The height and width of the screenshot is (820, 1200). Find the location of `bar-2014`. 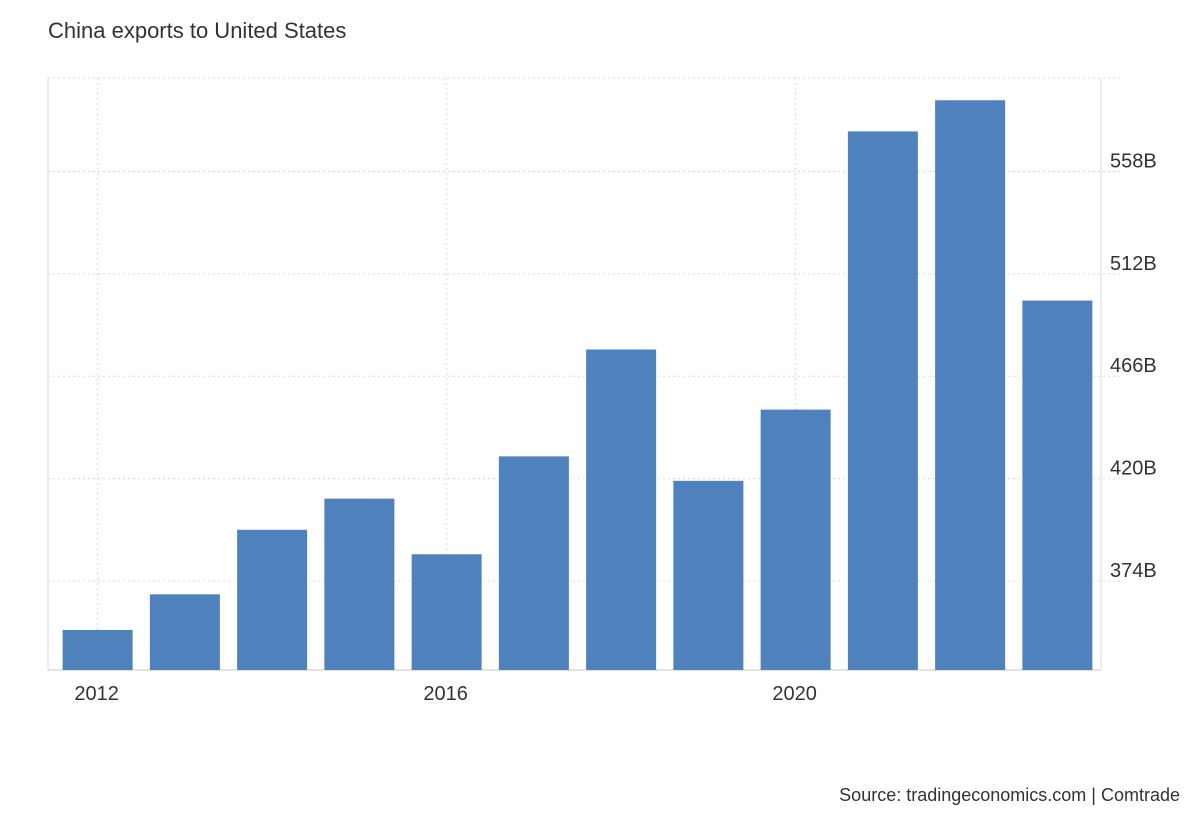

bar-2014 is located at coordinates (272, 599).